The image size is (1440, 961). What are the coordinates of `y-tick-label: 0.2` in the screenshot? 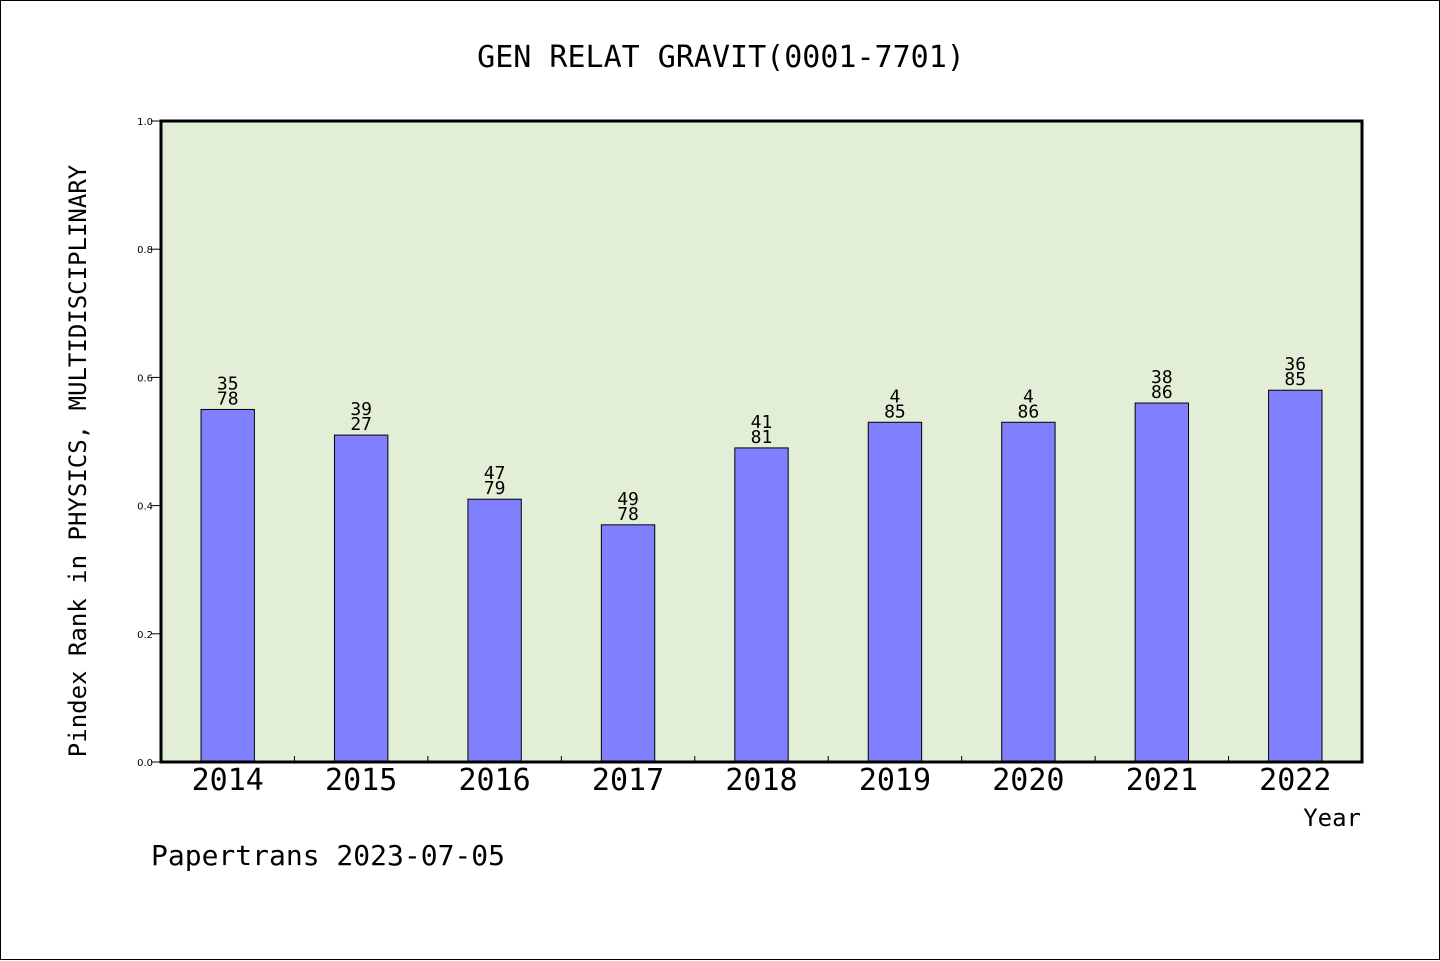 It's located at (145, 635).